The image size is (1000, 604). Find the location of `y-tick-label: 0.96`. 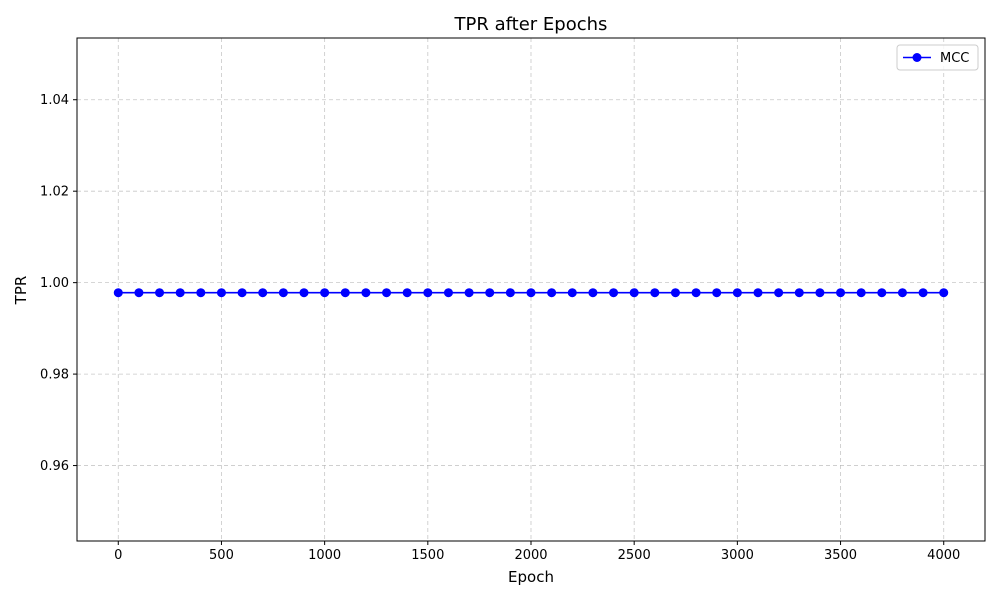

y-tick-label: 0.96 is located at coordinates (54, 466).